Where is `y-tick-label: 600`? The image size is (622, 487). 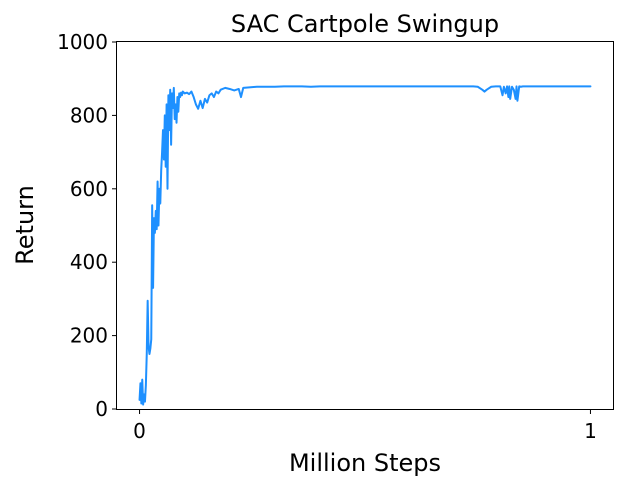 y-tick-label: 600 is located at coordinates (89, 189).